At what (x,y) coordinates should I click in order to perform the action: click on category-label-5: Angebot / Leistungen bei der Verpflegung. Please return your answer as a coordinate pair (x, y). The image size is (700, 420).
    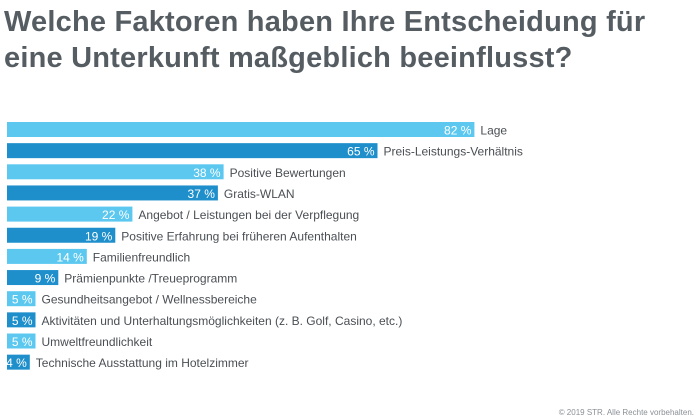
    Looking at the image, I should click on (248, 215).